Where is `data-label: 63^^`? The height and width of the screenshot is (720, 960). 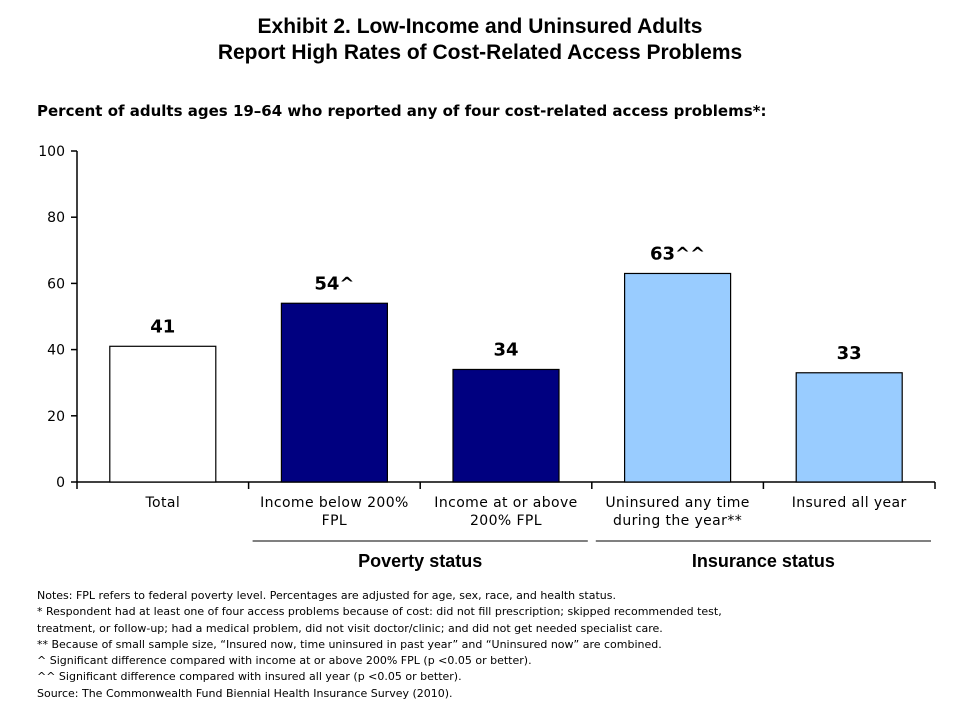 data-label: 63^^ is located at coordinates (677, 253).